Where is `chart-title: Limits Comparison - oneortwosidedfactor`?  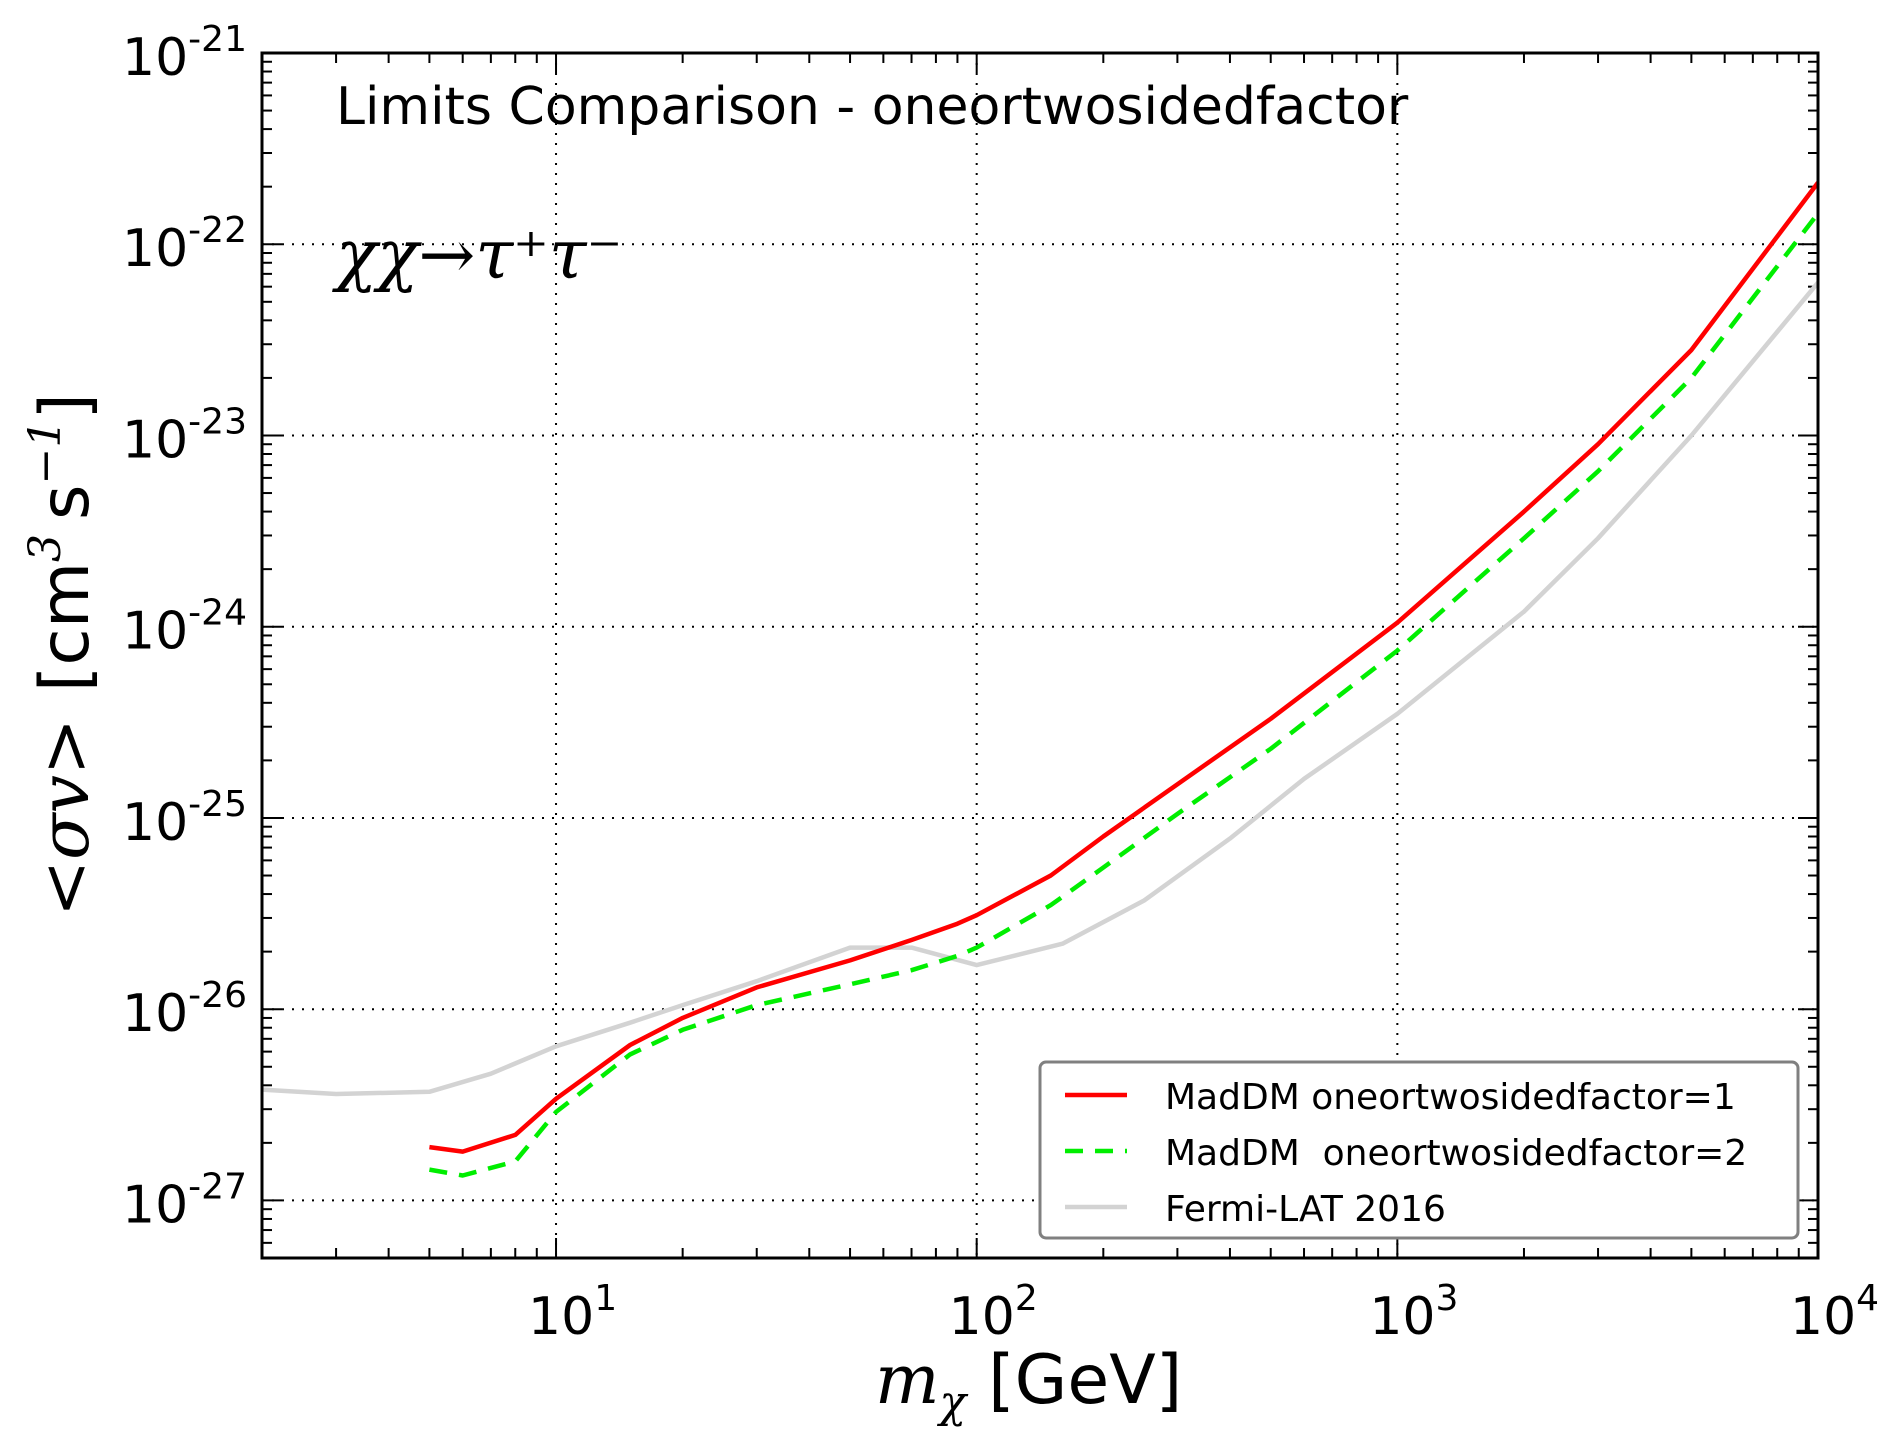
chart-title: Limits Comparison - oneortwosidedfactor is located at coordinates (872, 107).